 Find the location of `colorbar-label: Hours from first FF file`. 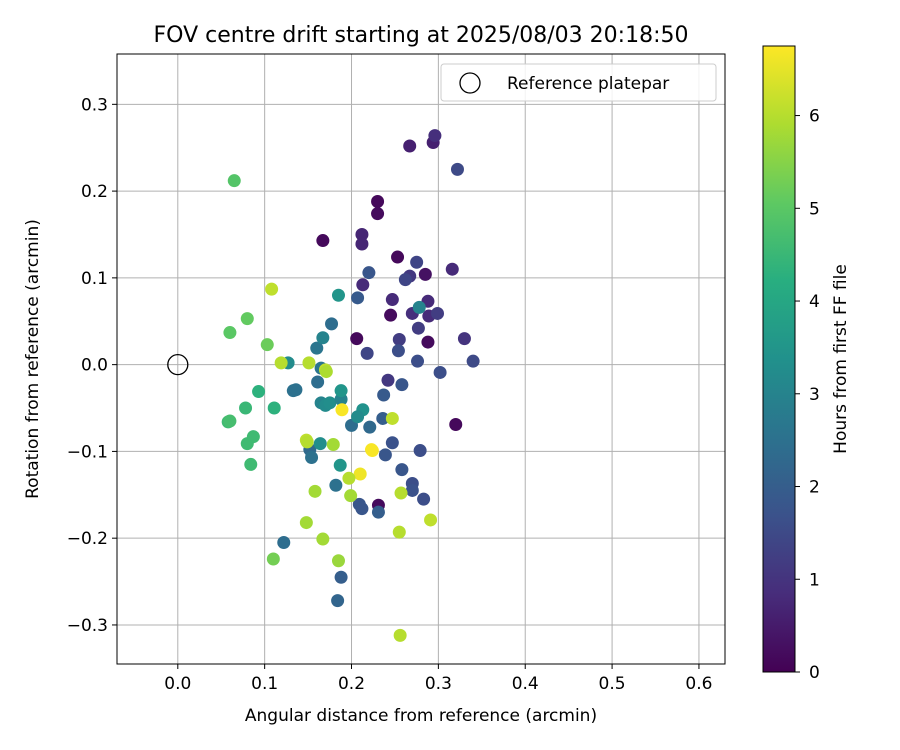

colorbar-label: Hours from first FF file is located at coordinates (841, 359).